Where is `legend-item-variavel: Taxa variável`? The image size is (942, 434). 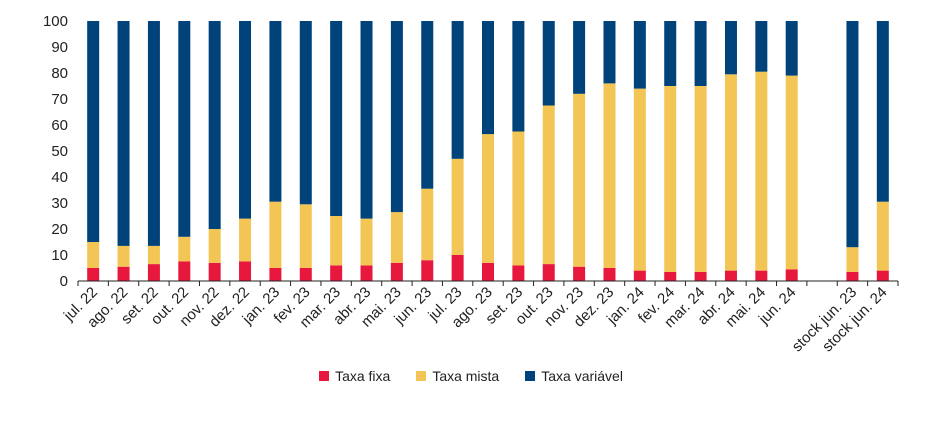
legend-item-variavel: Taxa variável is located at coordinates (574, 376).